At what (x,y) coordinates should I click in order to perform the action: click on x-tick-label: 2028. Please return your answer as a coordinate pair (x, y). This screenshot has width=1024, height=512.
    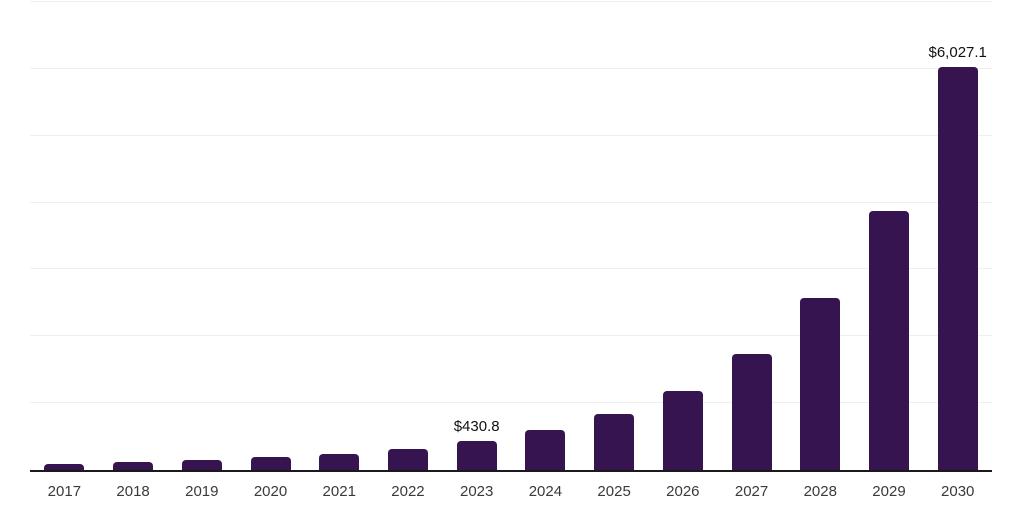
    Looking at the image, I should click on (820, 491).